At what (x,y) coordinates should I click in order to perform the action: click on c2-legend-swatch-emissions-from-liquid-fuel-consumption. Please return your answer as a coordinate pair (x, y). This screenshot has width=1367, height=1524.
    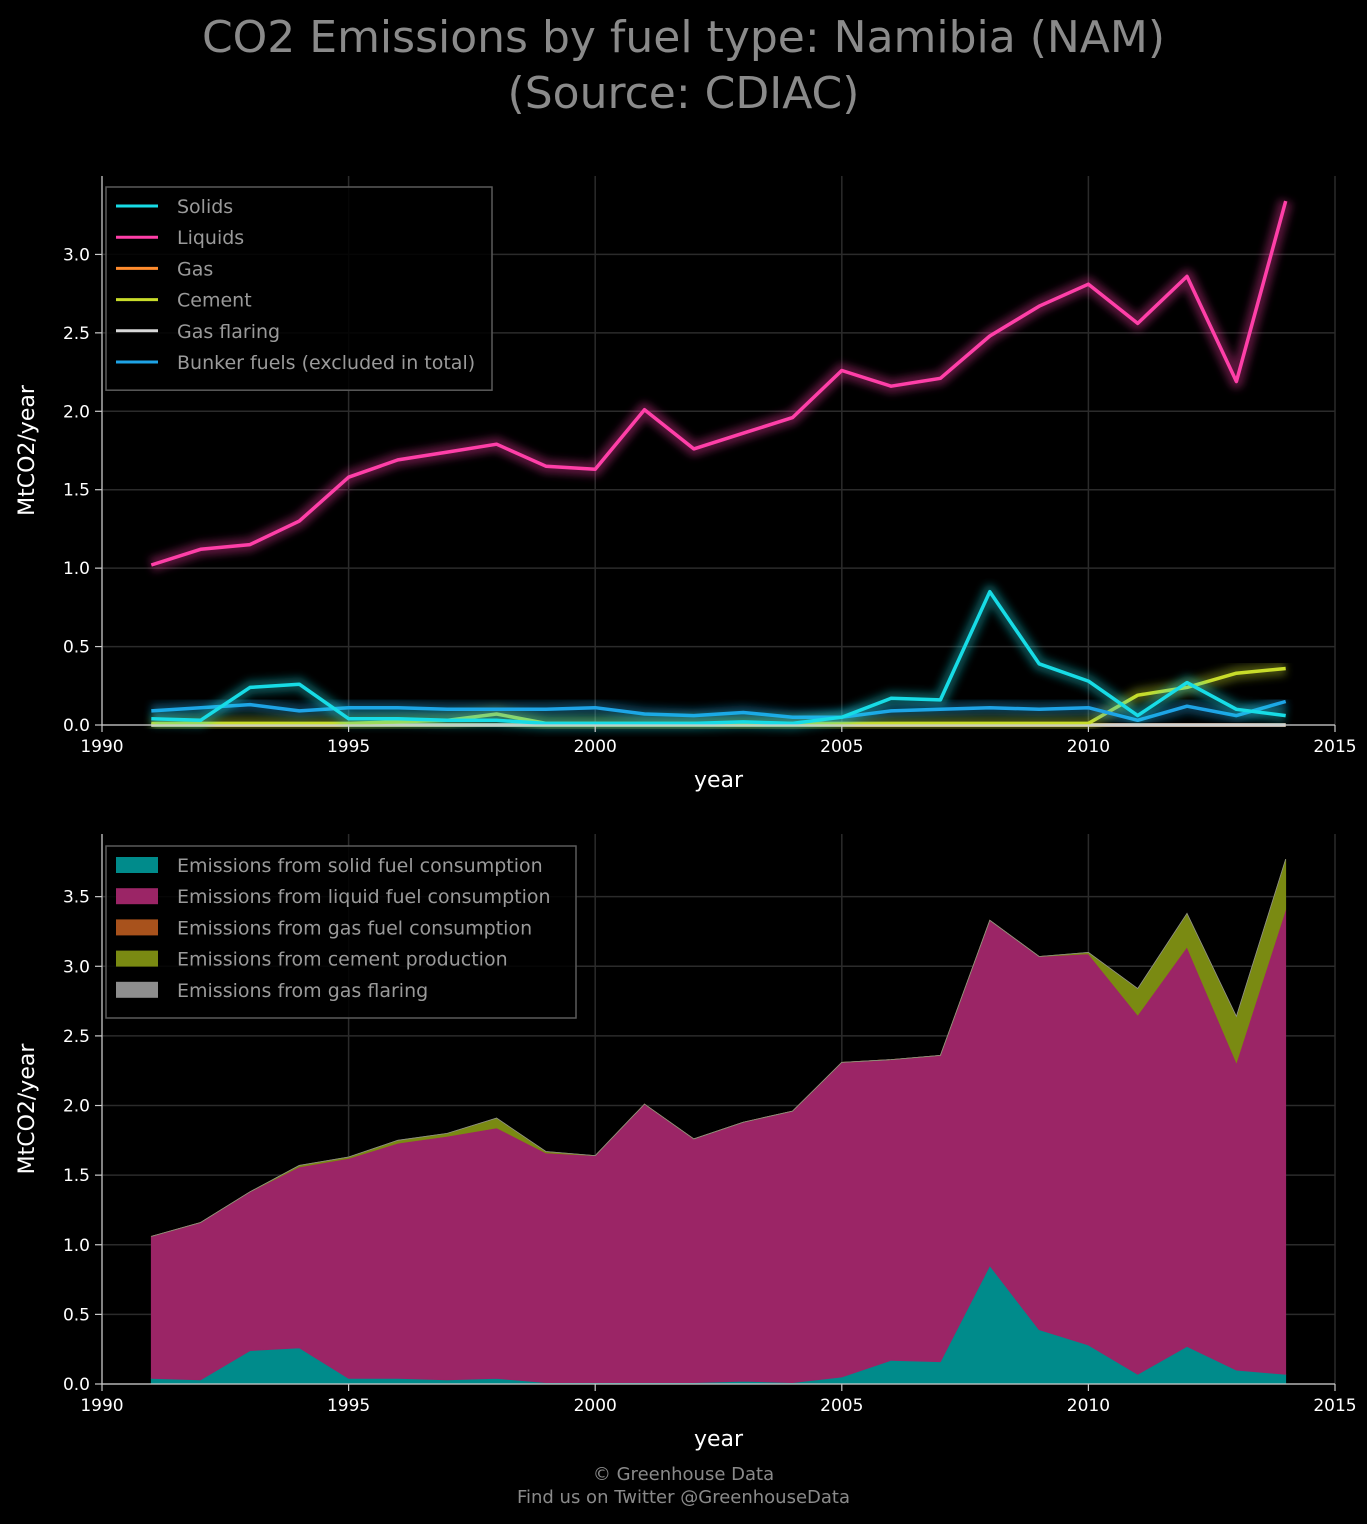
    Looking at the image, I should click on (137, 896).